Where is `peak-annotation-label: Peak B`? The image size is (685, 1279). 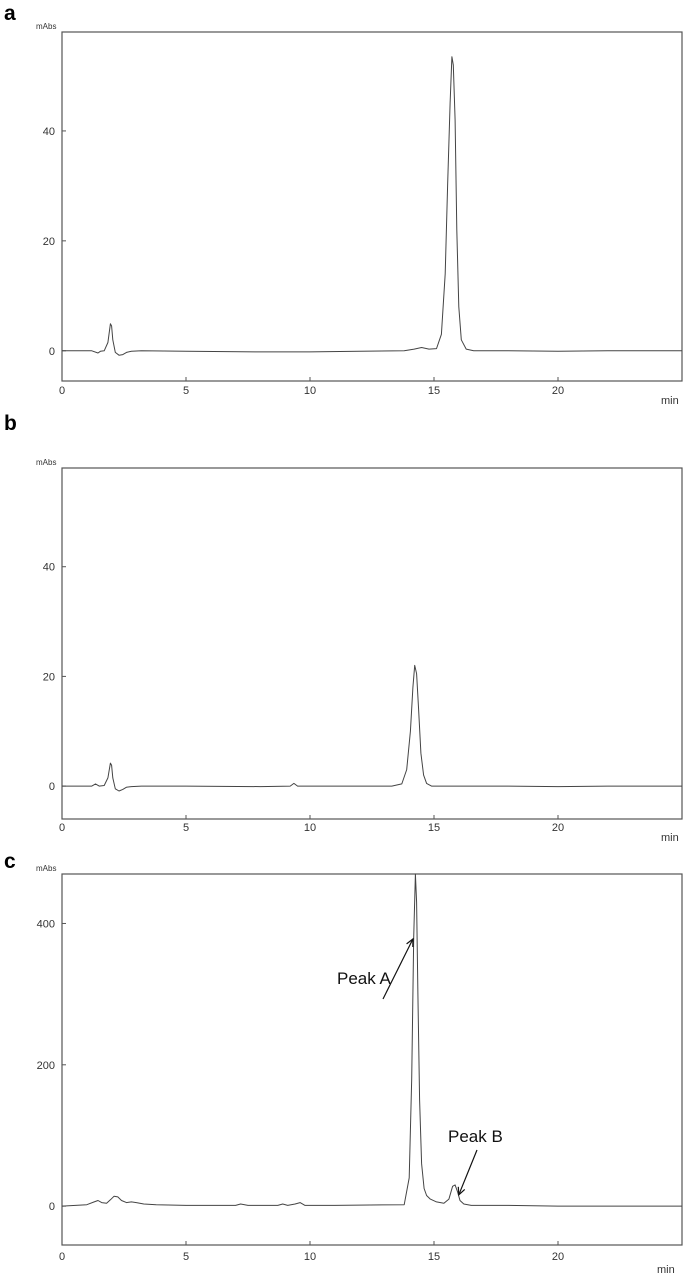
peak-annotation-label: Peak B is located at coordinates (475, 1136).